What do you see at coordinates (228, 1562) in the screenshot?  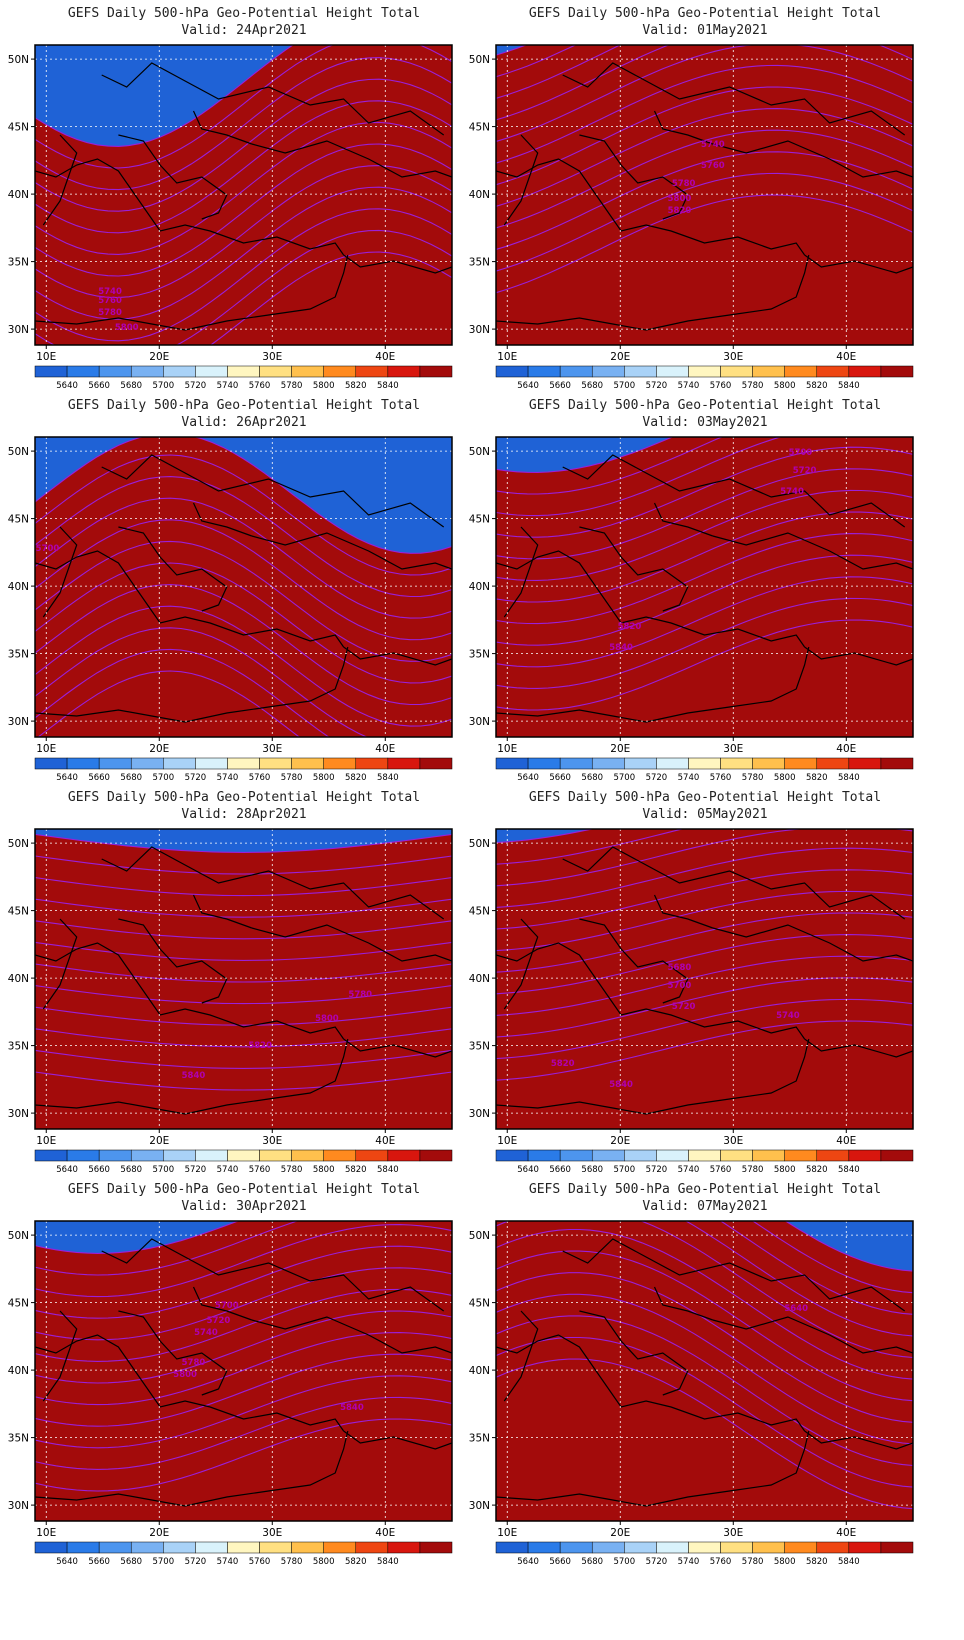 I see `colorbar-label: 5740` at bounding box center [228, 1562].